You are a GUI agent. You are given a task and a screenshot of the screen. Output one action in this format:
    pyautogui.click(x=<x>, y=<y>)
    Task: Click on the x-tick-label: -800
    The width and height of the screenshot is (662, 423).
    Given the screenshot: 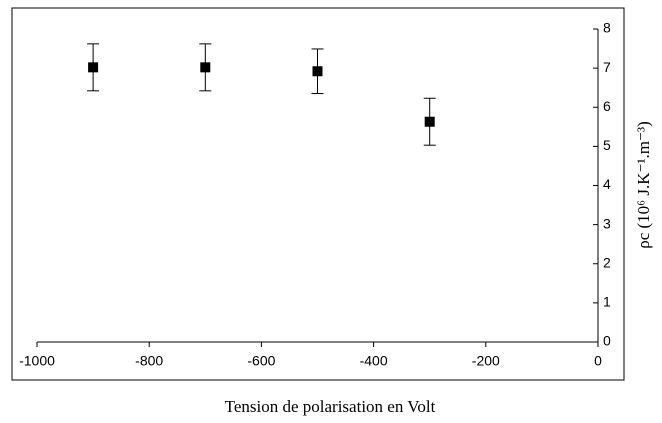 What is the action you would take?
    pyautogui.click(x=149, y=361)
    